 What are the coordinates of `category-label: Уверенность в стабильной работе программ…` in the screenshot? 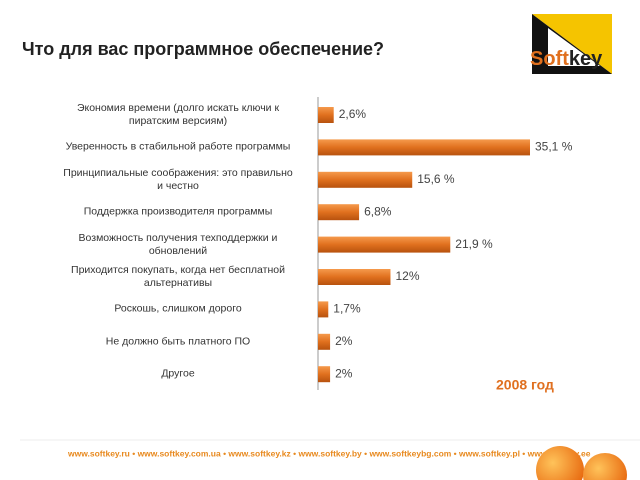 It's located at (178, 146).